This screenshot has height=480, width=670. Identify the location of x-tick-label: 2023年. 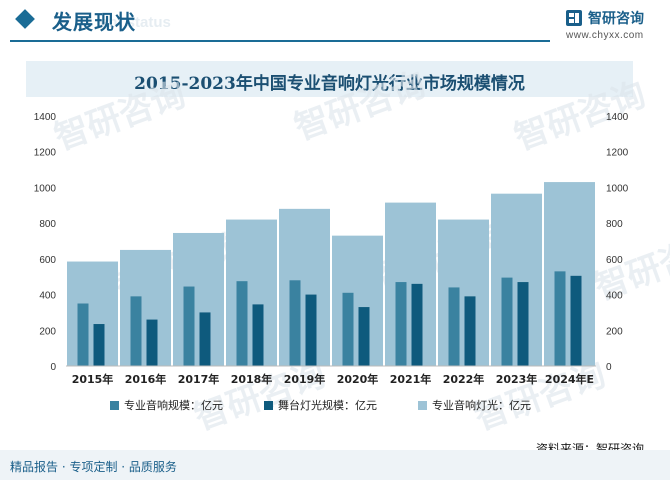
(517, 379).